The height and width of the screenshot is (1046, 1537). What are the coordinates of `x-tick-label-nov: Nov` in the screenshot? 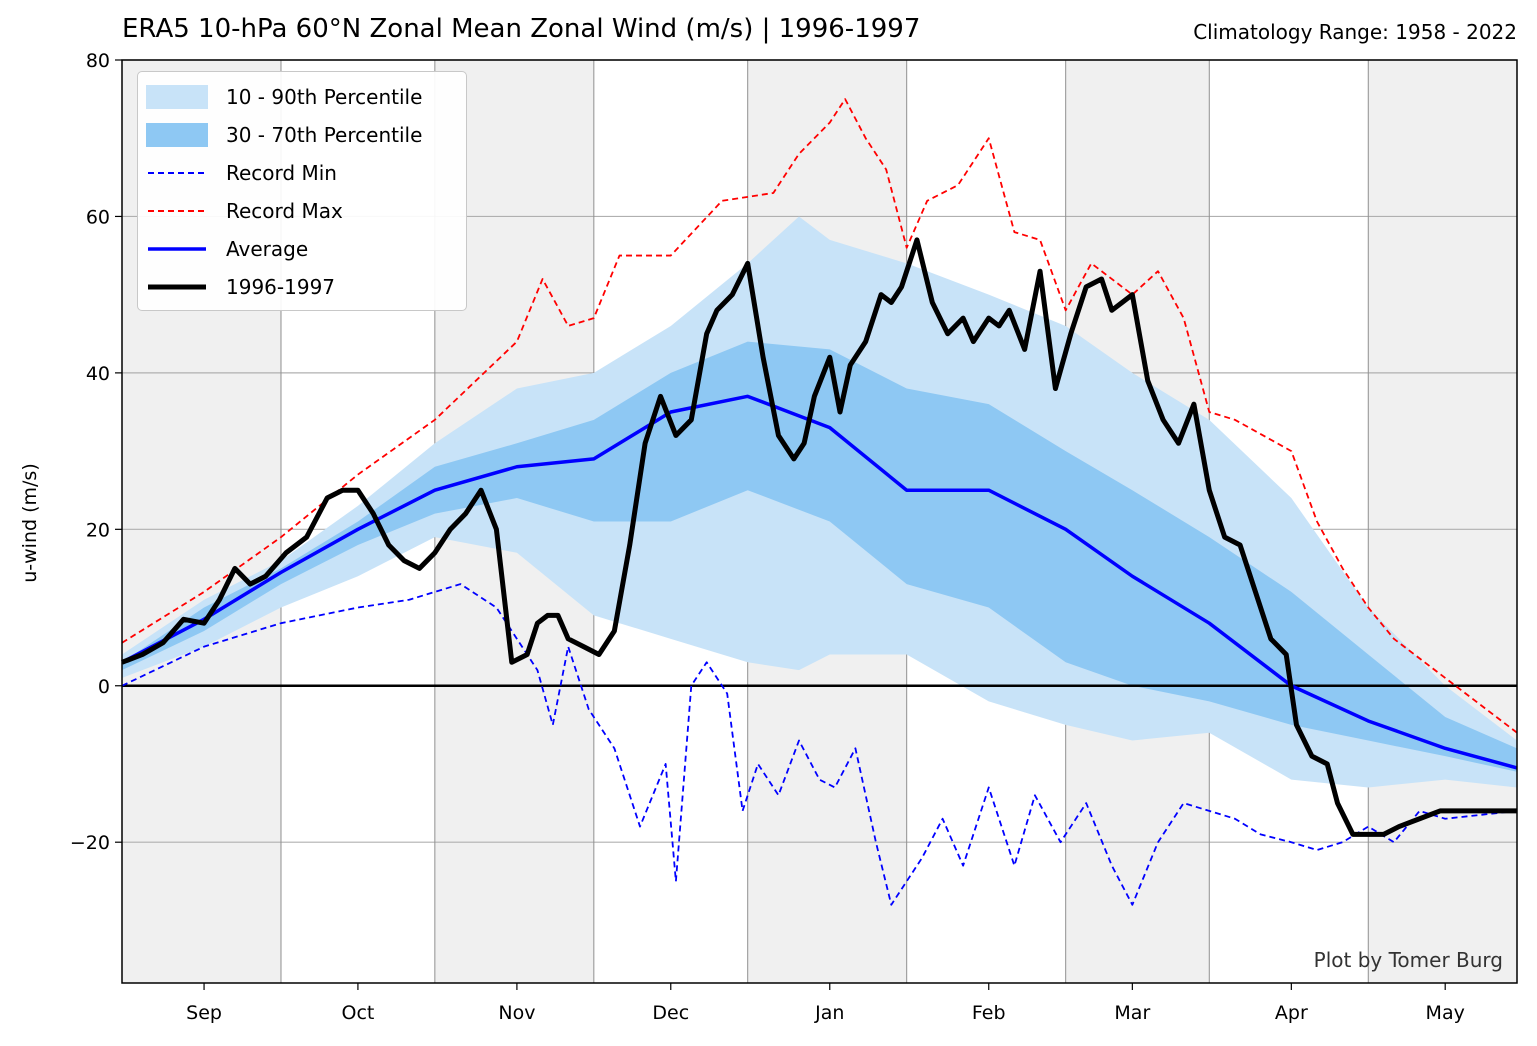 It's located at (516, 1013).